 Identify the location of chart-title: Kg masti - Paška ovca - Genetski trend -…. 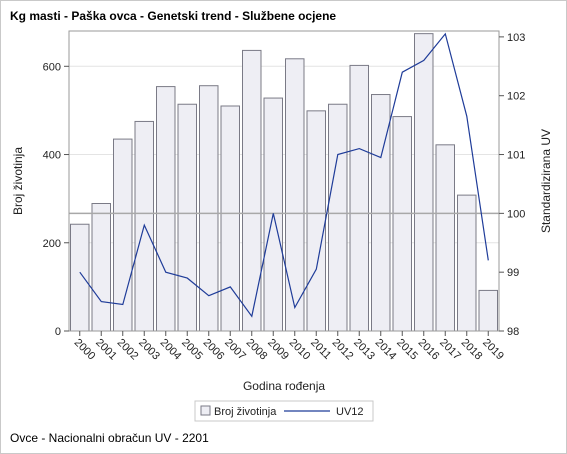
(173, 16).